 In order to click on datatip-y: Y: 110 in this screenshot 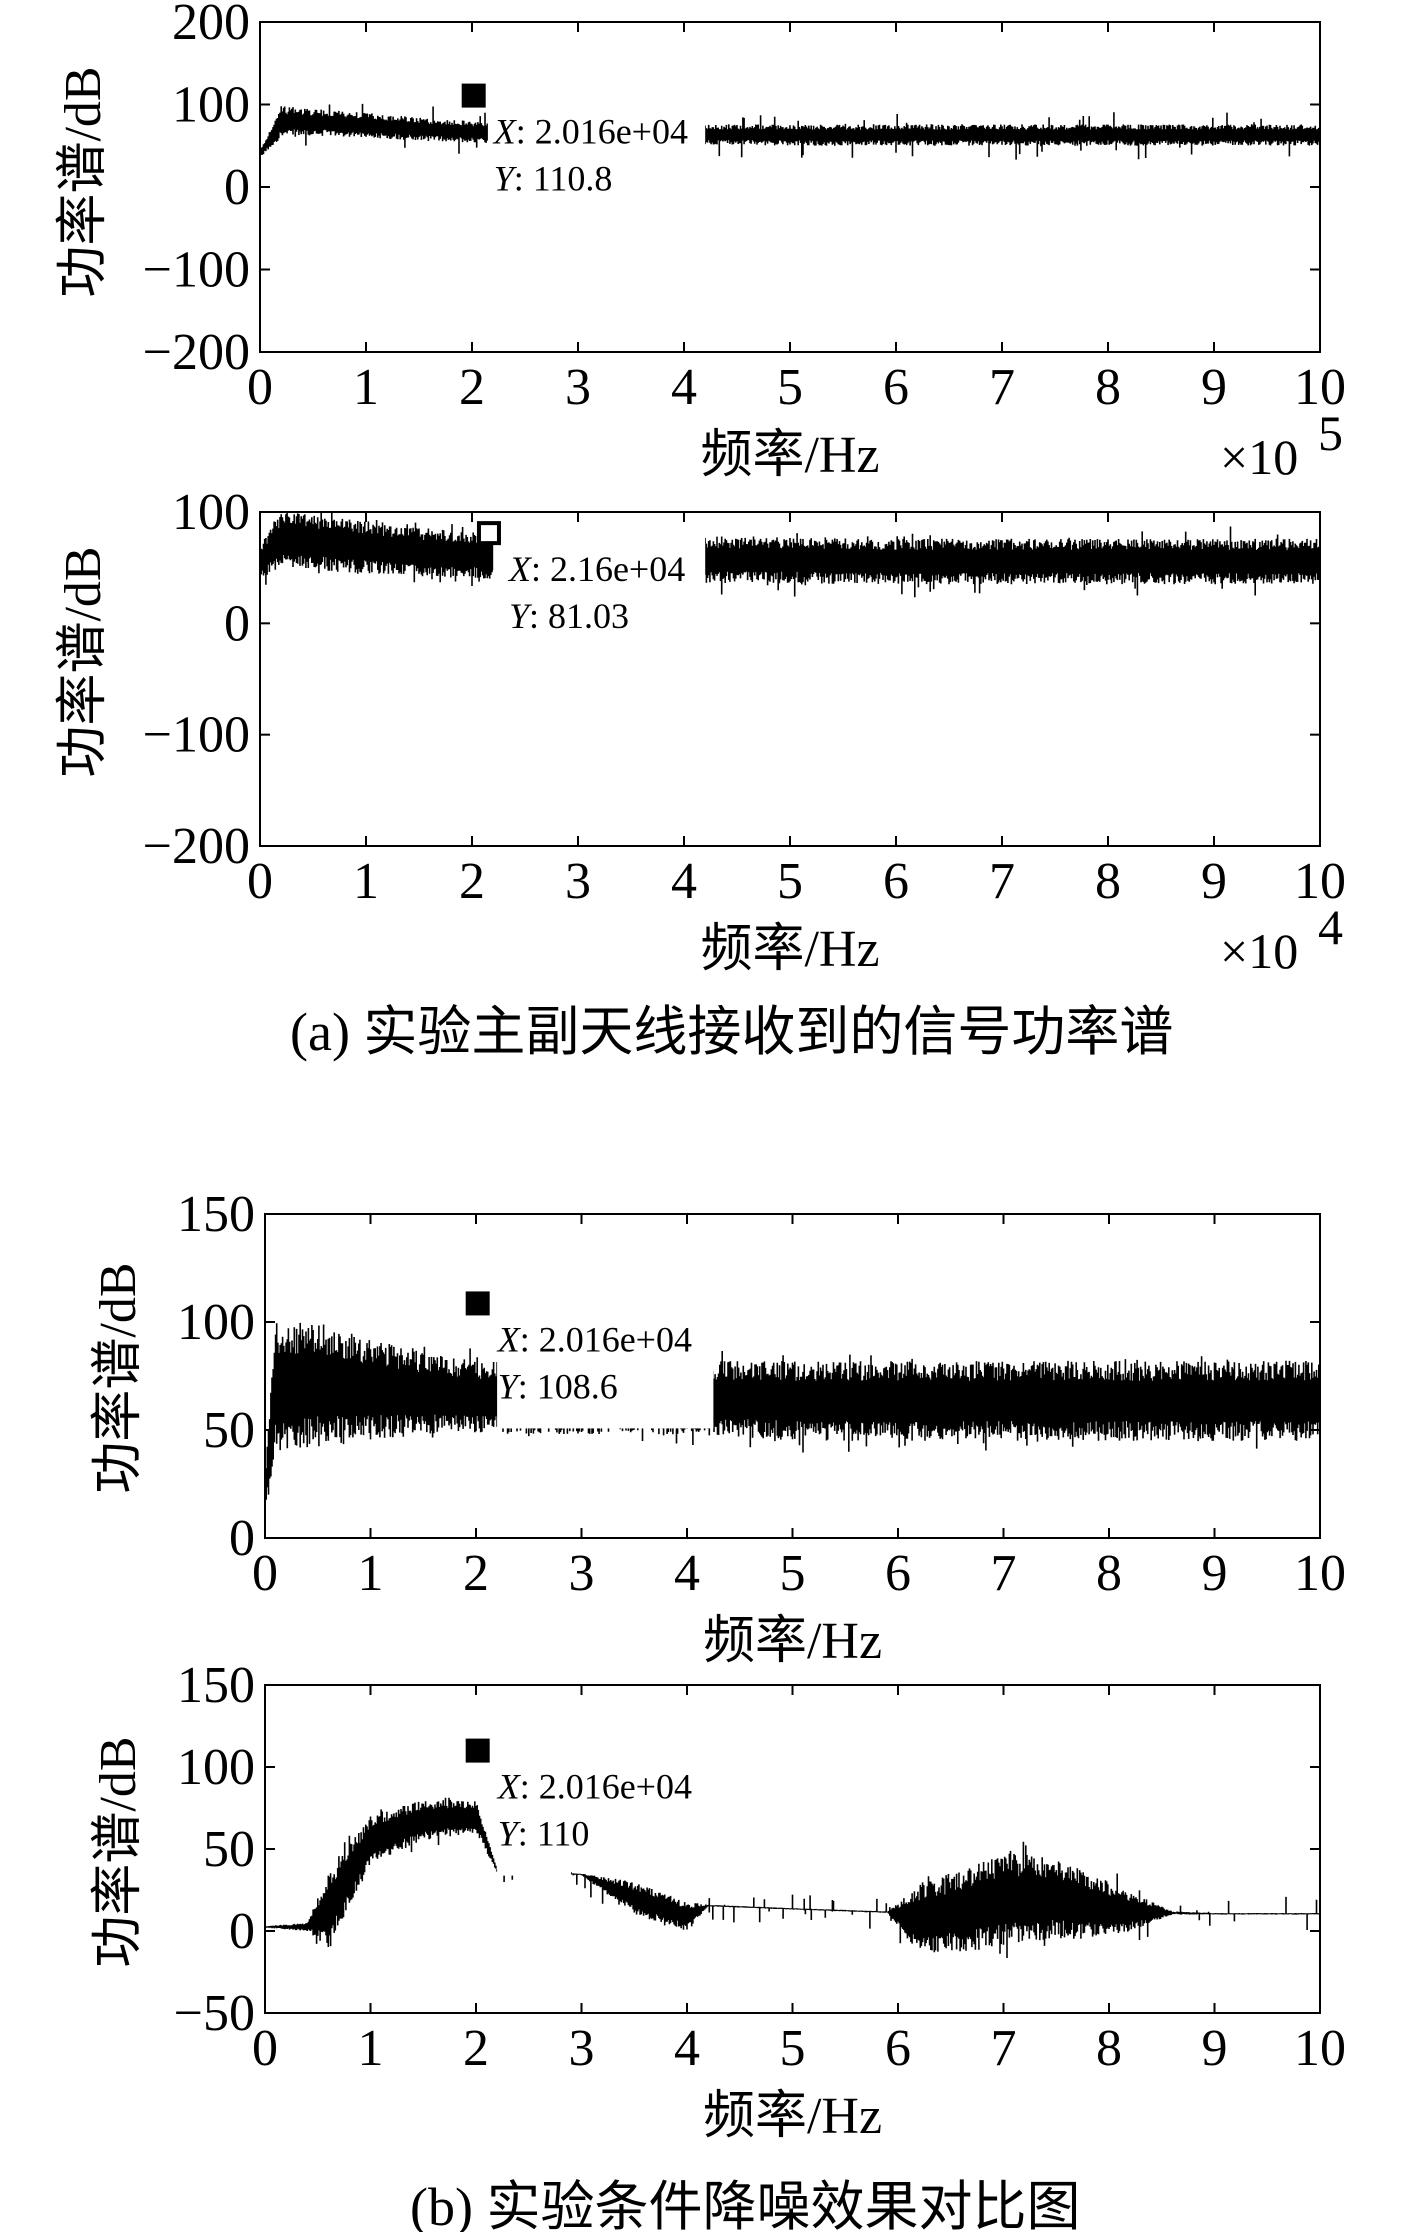, I will do `click(544, 1834)`.